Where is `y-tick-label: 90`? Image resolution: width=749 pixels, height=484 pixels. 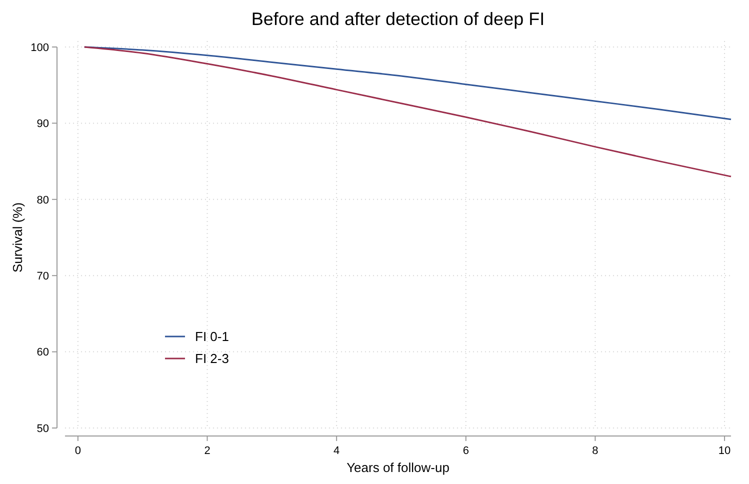
y-tick-label: 90 is located at coordinates (42, 124).